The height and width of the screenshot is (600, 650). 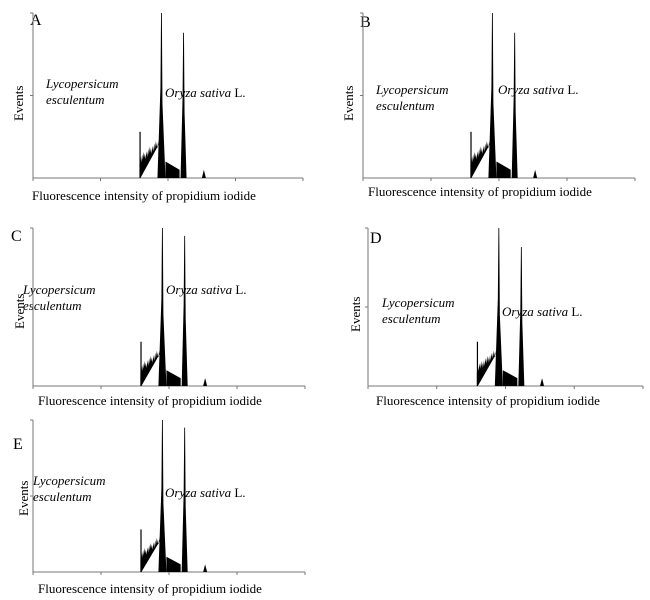 What do you see at coordinates (376, 238) in the screenshot?
I see `panel-label: D` at bounding box center [376, 238].